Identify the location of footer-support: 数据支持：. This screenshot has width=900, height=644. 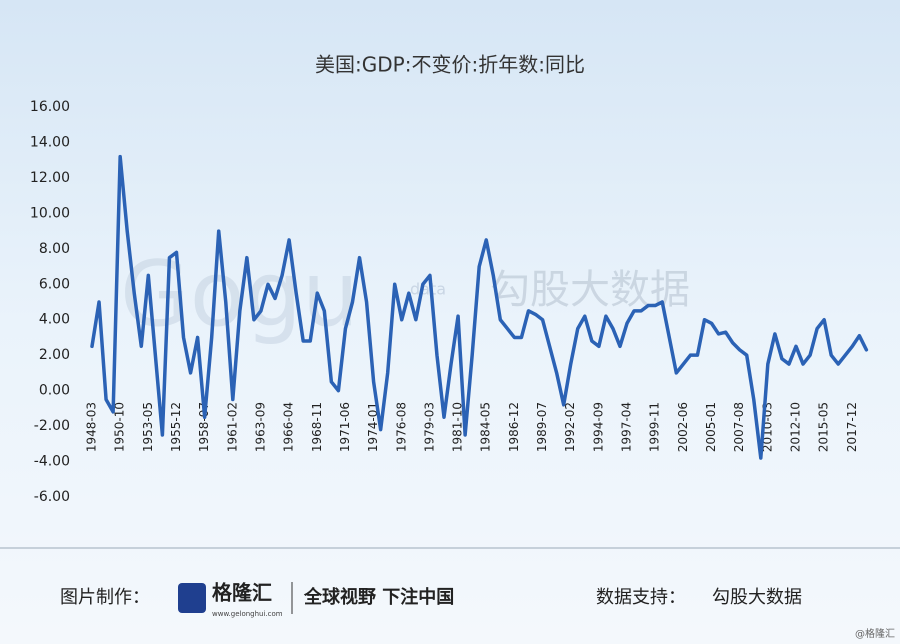
(641, 597).